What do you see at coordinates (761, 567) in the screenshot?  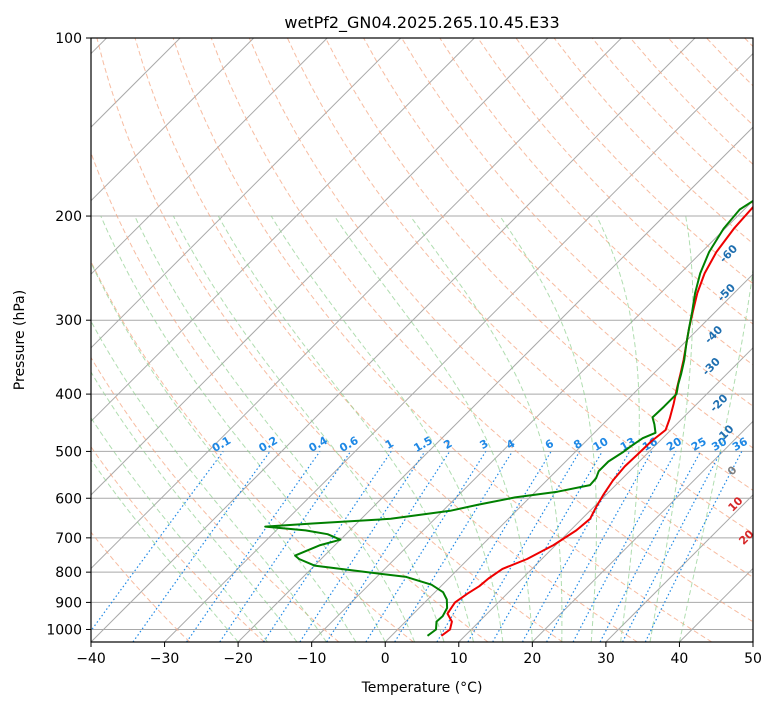 I see `isotherm-label: 30` at bounding box center [761, 567].